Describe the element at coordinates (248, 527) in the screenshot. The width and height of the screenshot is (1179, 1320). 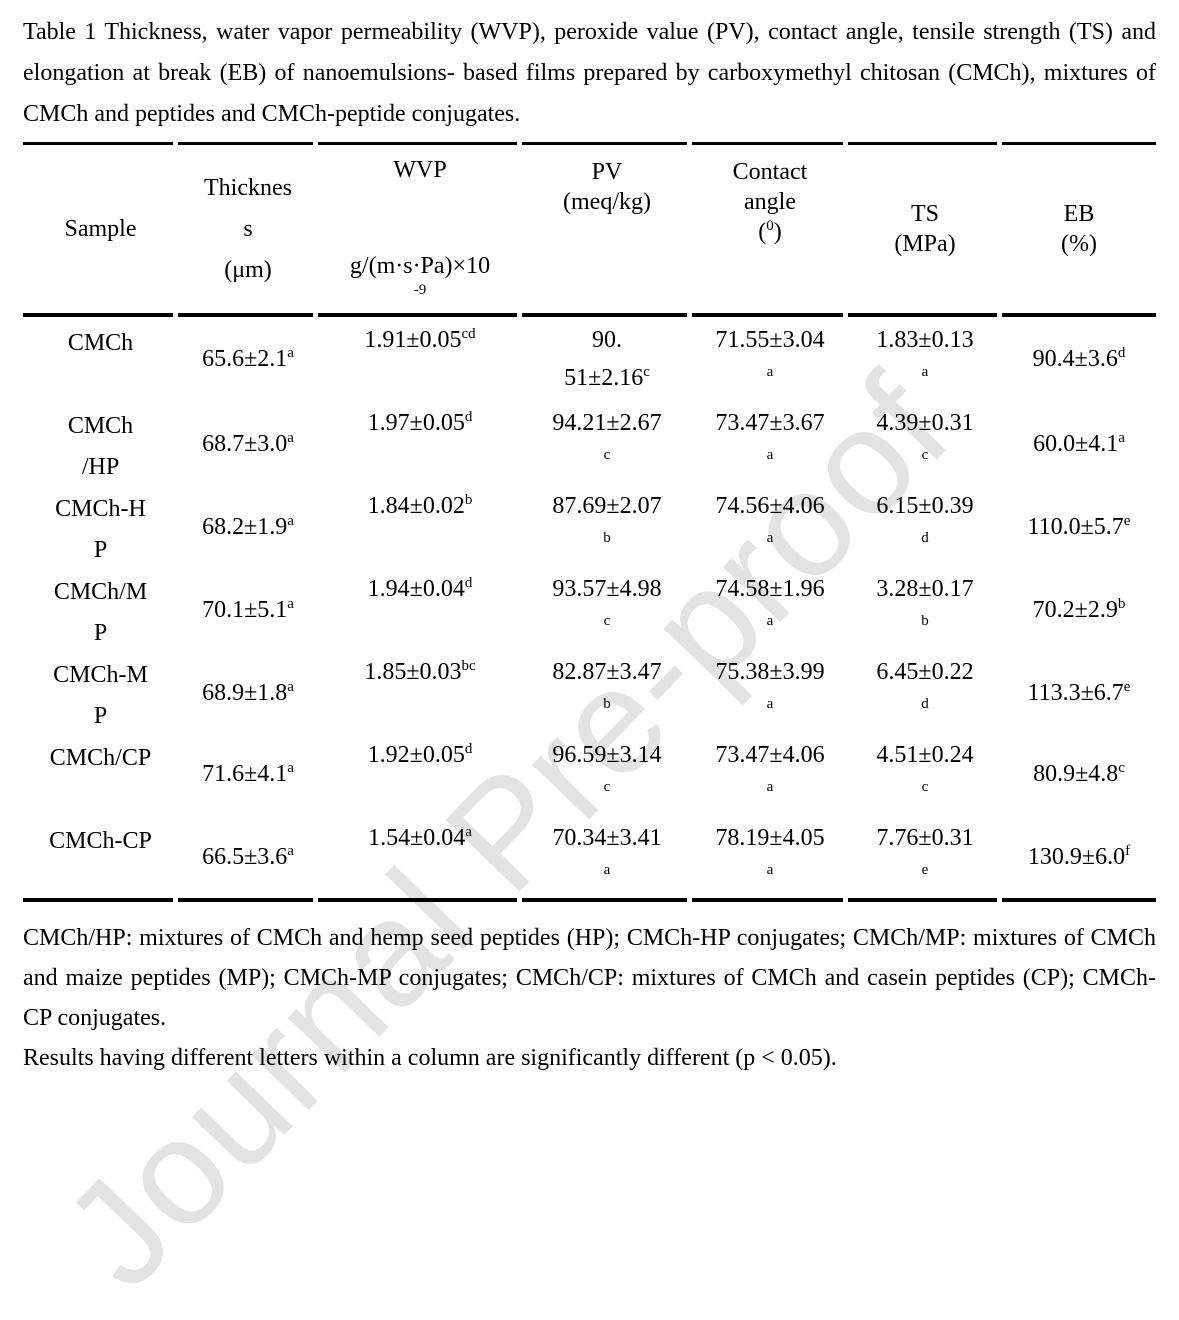
I see `cell-thickness: 68.2±1.9a` at that location.